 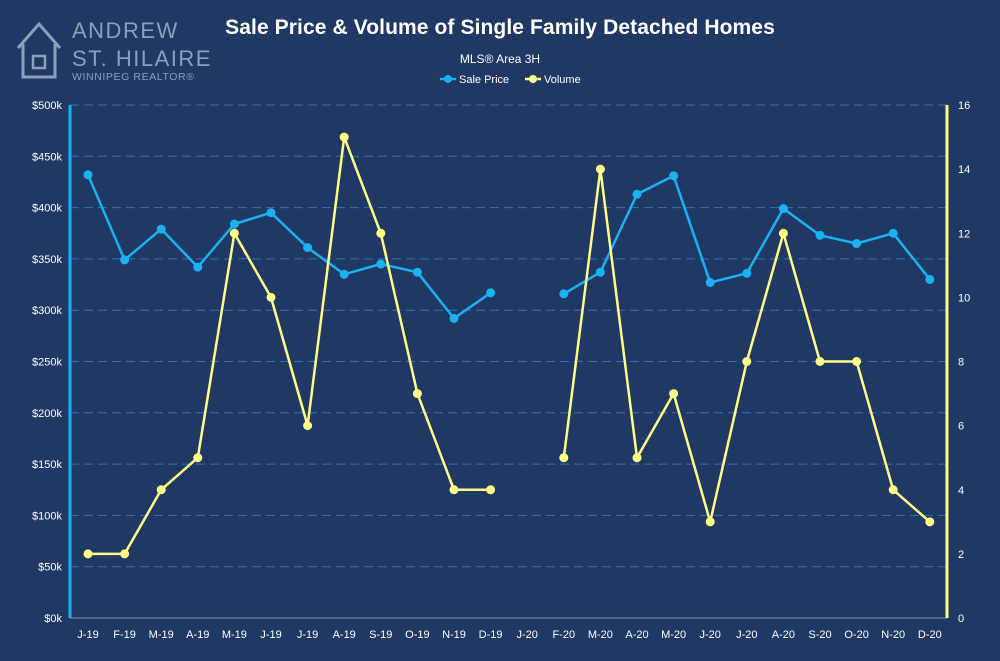 I want to click on x-tick-label: M-20, so click(x=673, y=635).